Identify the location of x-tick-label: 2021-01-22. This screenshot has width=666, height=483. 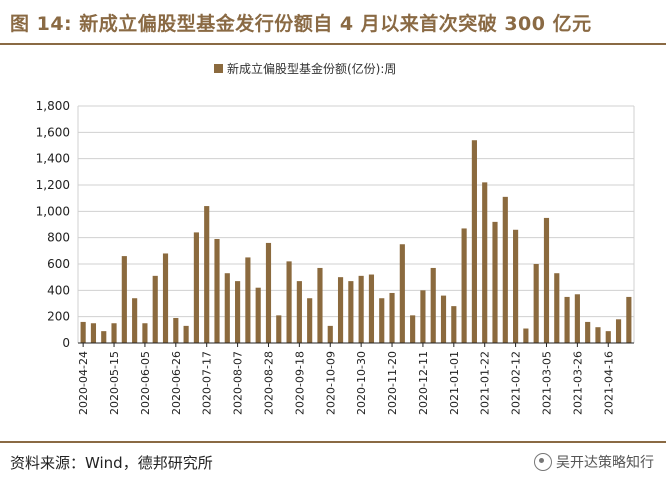
(485, 383).